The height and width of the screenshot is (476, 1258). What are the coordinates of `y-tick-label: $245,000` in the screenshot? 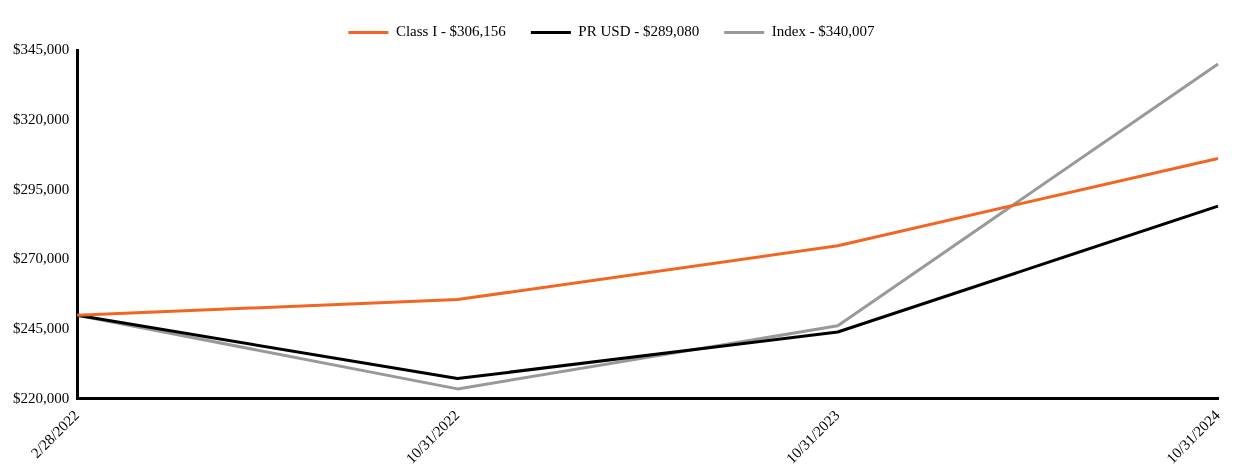 It's located at (41, 328).